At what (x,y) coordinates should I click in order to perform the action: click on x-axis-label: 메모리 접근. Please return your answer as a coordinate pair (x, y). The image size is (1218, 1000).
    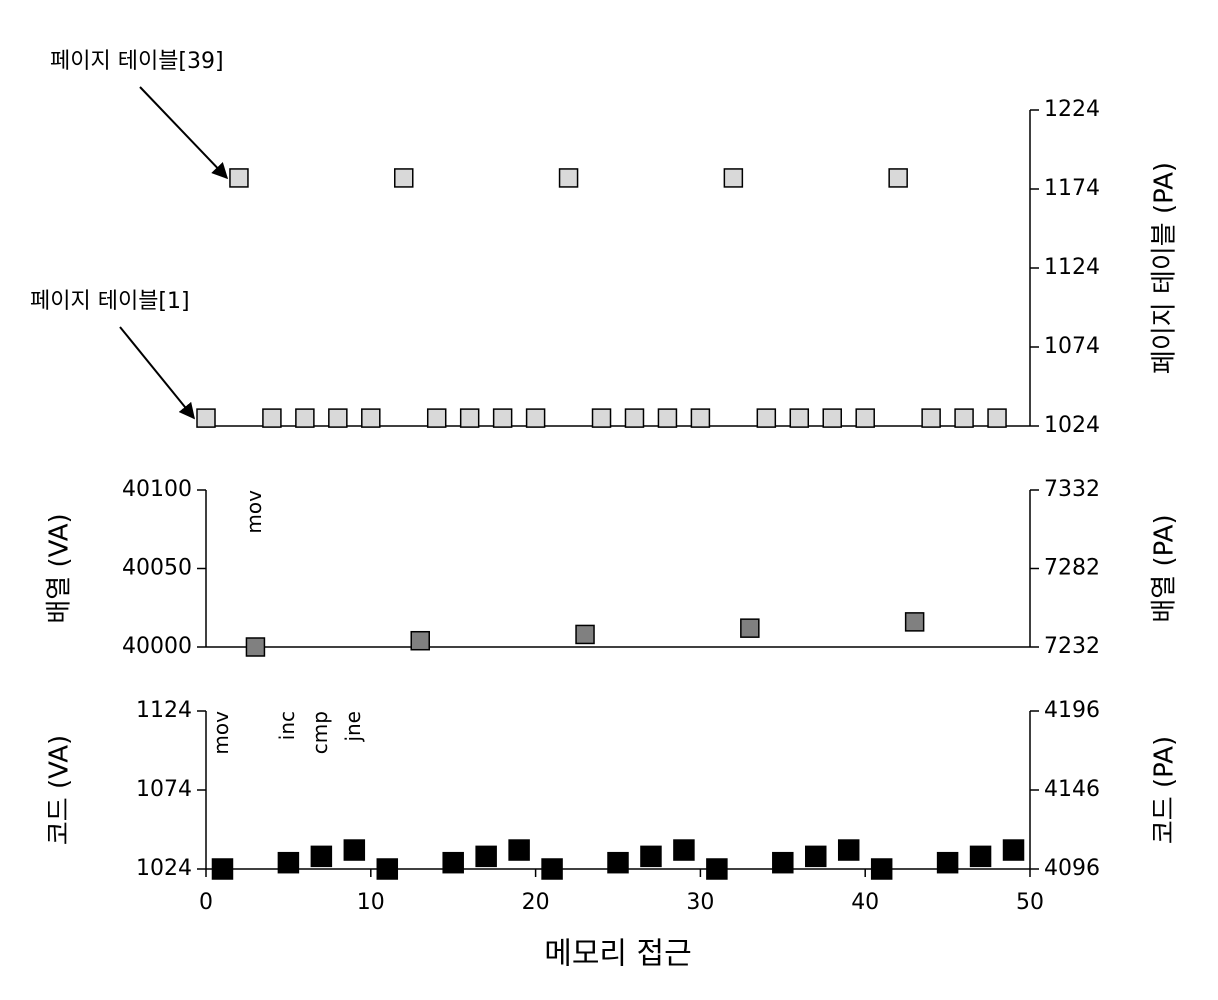
    Looking at the image, I should click on (618, 954).